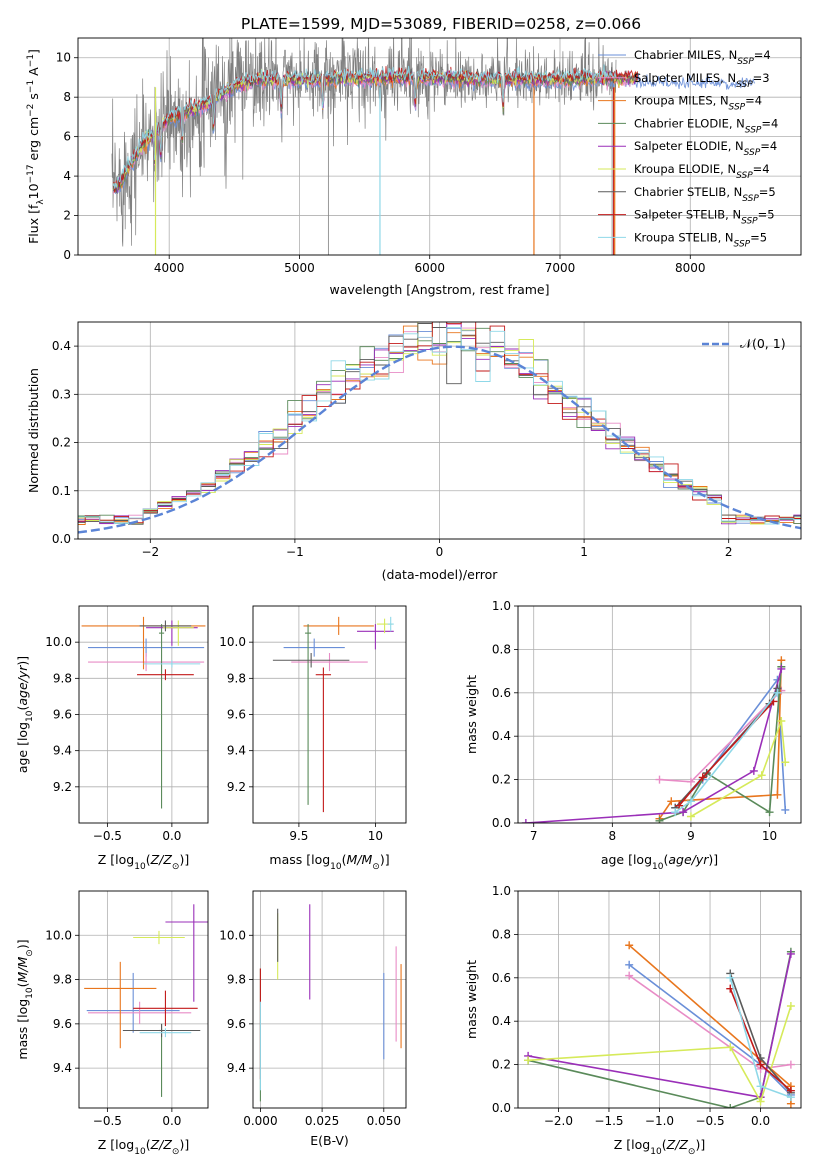  Describe the element at coordinates (360, 859) in the screenshot. I see `label-part: M/M` at that location.